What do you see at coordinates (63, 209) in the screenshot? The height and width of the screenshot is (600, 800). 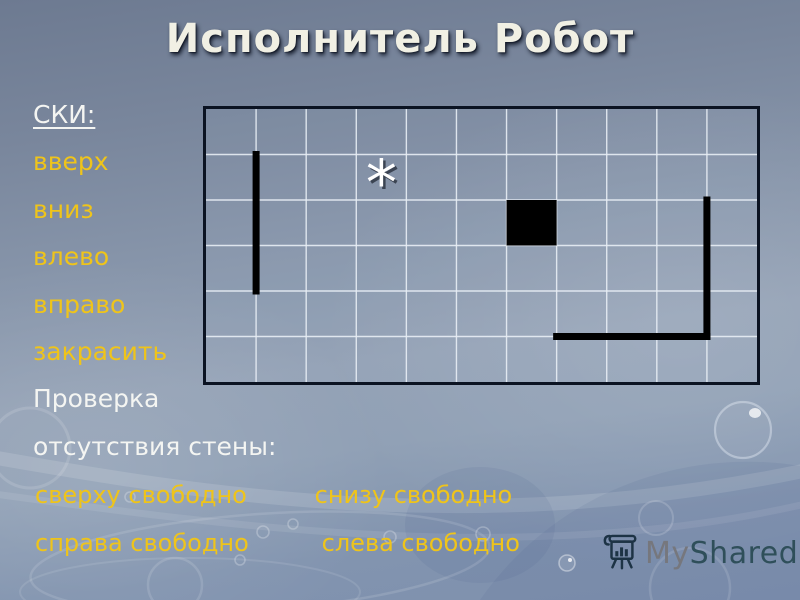 I see `command-down: вниз` at bounding box center [63, 209].